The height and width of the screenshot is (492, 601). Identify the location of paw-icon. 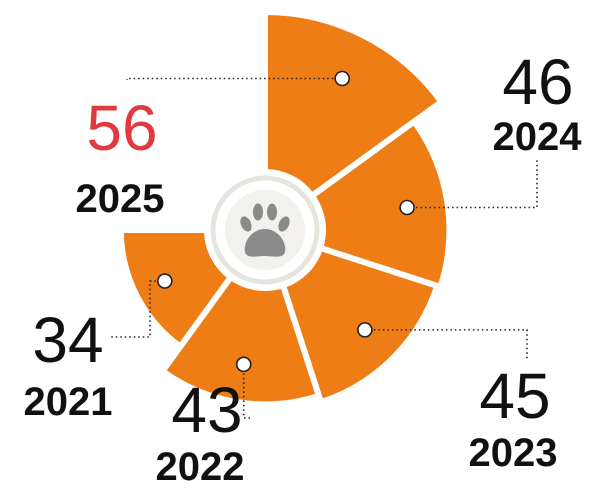
(265, 230).